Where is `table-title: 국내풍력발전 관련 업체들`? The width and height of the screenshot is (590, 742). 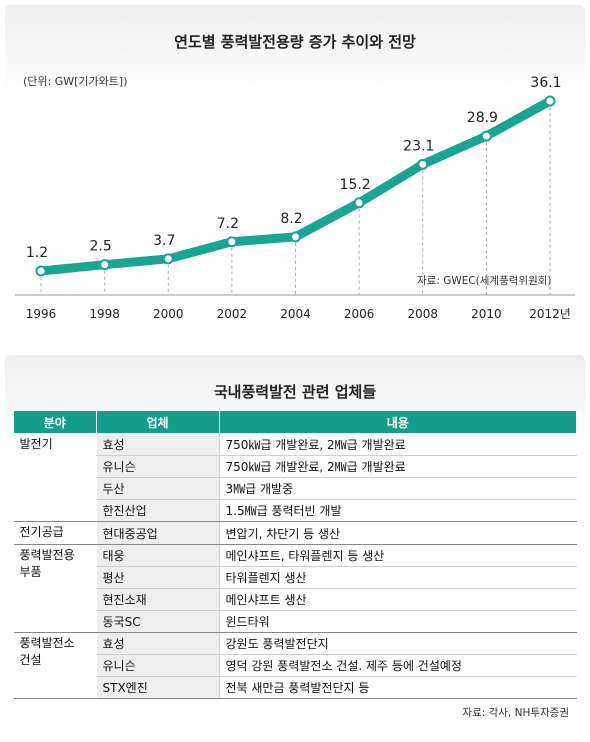 table-title: 국내풍력발전 관련 업체들 is located at coordinates (295, 392).